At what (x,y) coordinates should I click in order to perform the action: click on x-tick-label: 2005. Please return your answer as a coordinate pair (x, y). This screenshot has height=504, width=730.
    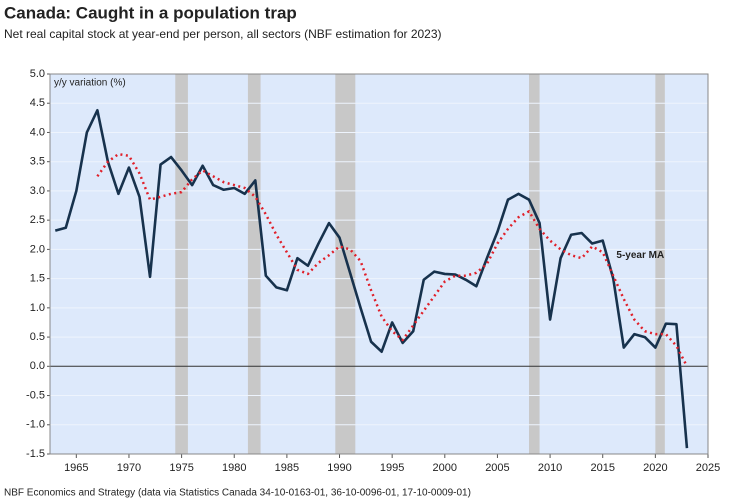
    Looking at the image, I should click on (497, 468).